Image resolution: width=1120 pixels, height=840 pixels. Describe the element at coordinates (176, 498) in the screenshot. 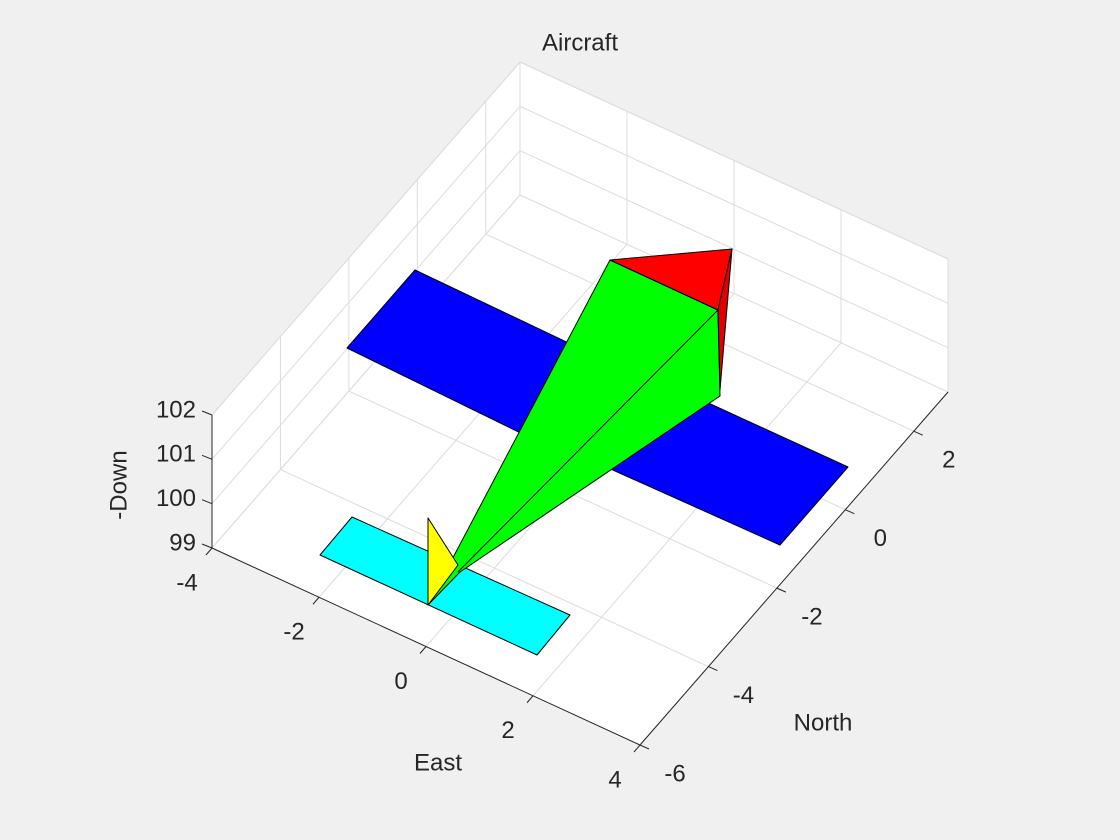

I see `z-tick-label: 100` at that location.